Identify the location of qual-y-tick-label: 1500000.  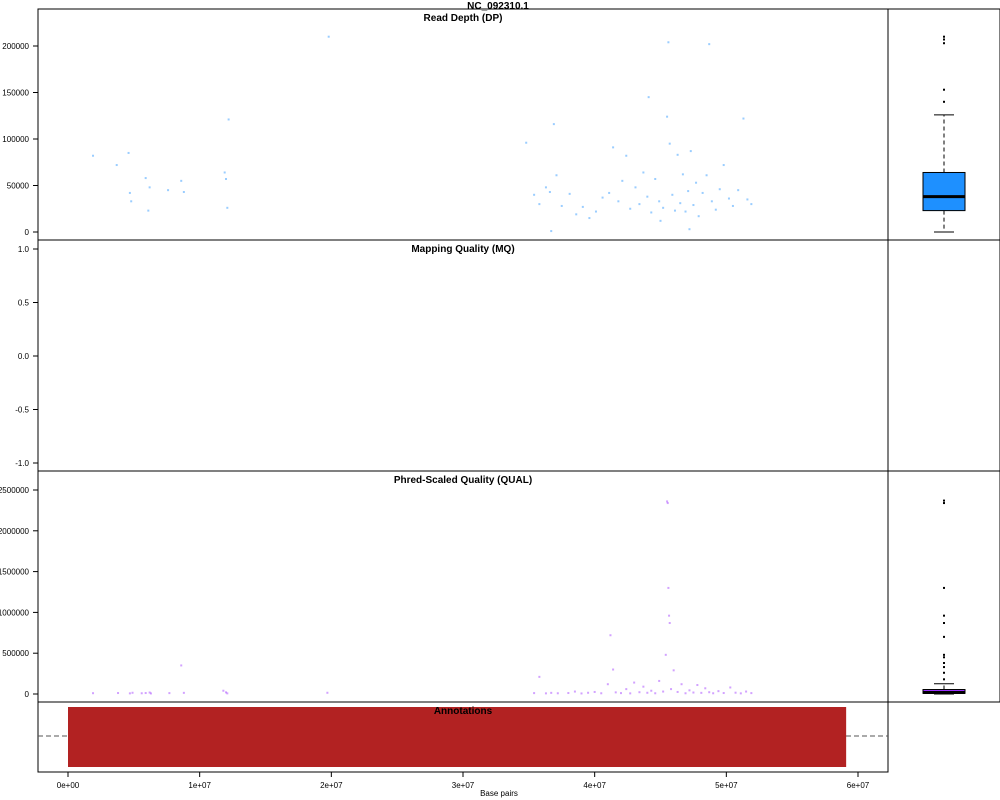
(15, 572).